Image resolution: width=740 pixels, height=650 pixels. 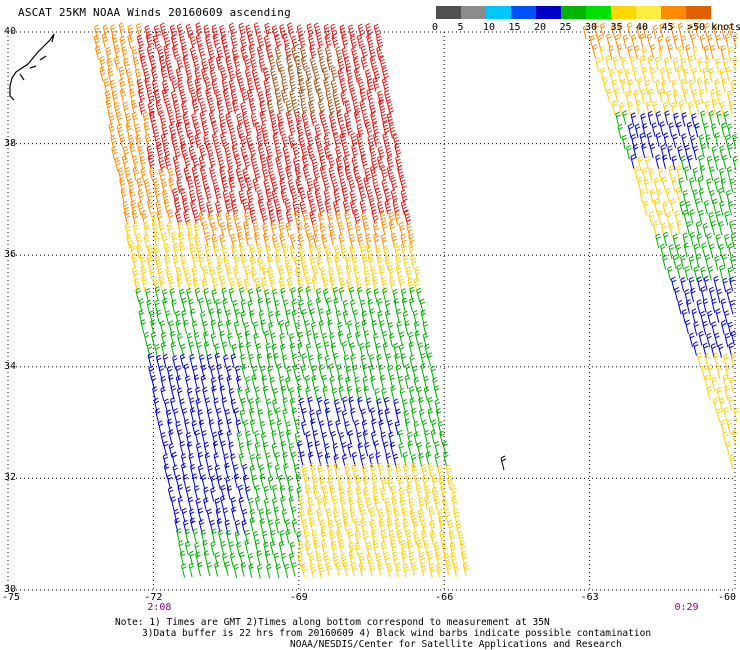 What do you see at coordinates (10, 589) in the screenshot?
I see `latitude-label: 30` at bounding box center [10, 589].